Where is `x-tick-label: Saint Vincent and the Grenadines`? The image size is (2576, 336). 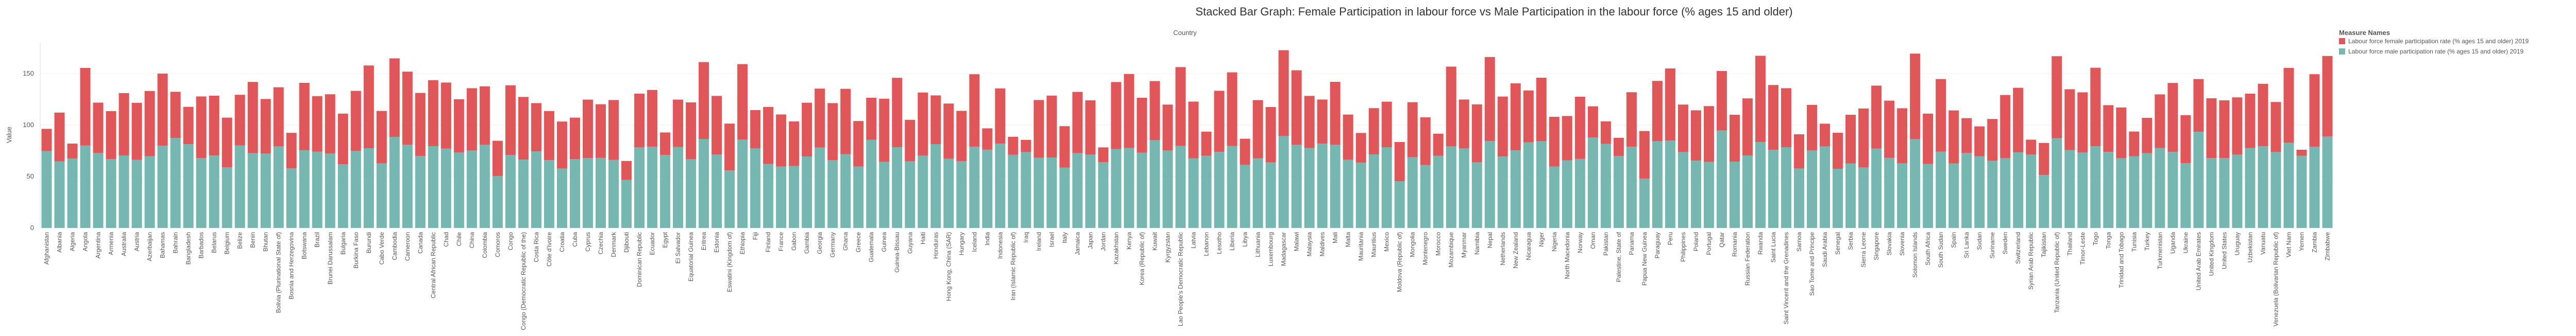 x-tick-label: Saint Vincent and the Grenadines is located at coordinates (1786, 278).